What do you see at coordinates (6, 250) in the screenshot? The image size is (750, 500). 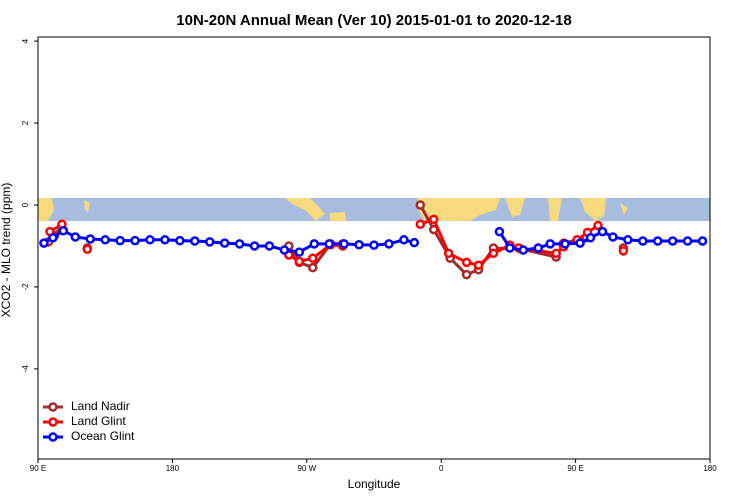 I see `y-axis-label: XCO2 - MLO trend (ppm)` at bounding box center [6, 250].